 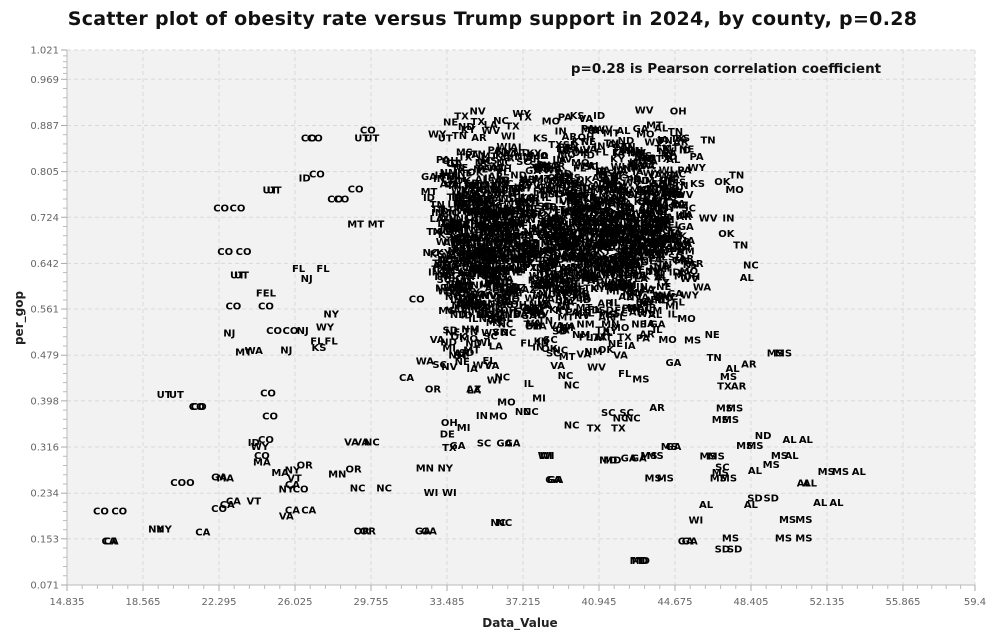 I want to click on x-tick-label: 52.135, so click(x=826, y=602).